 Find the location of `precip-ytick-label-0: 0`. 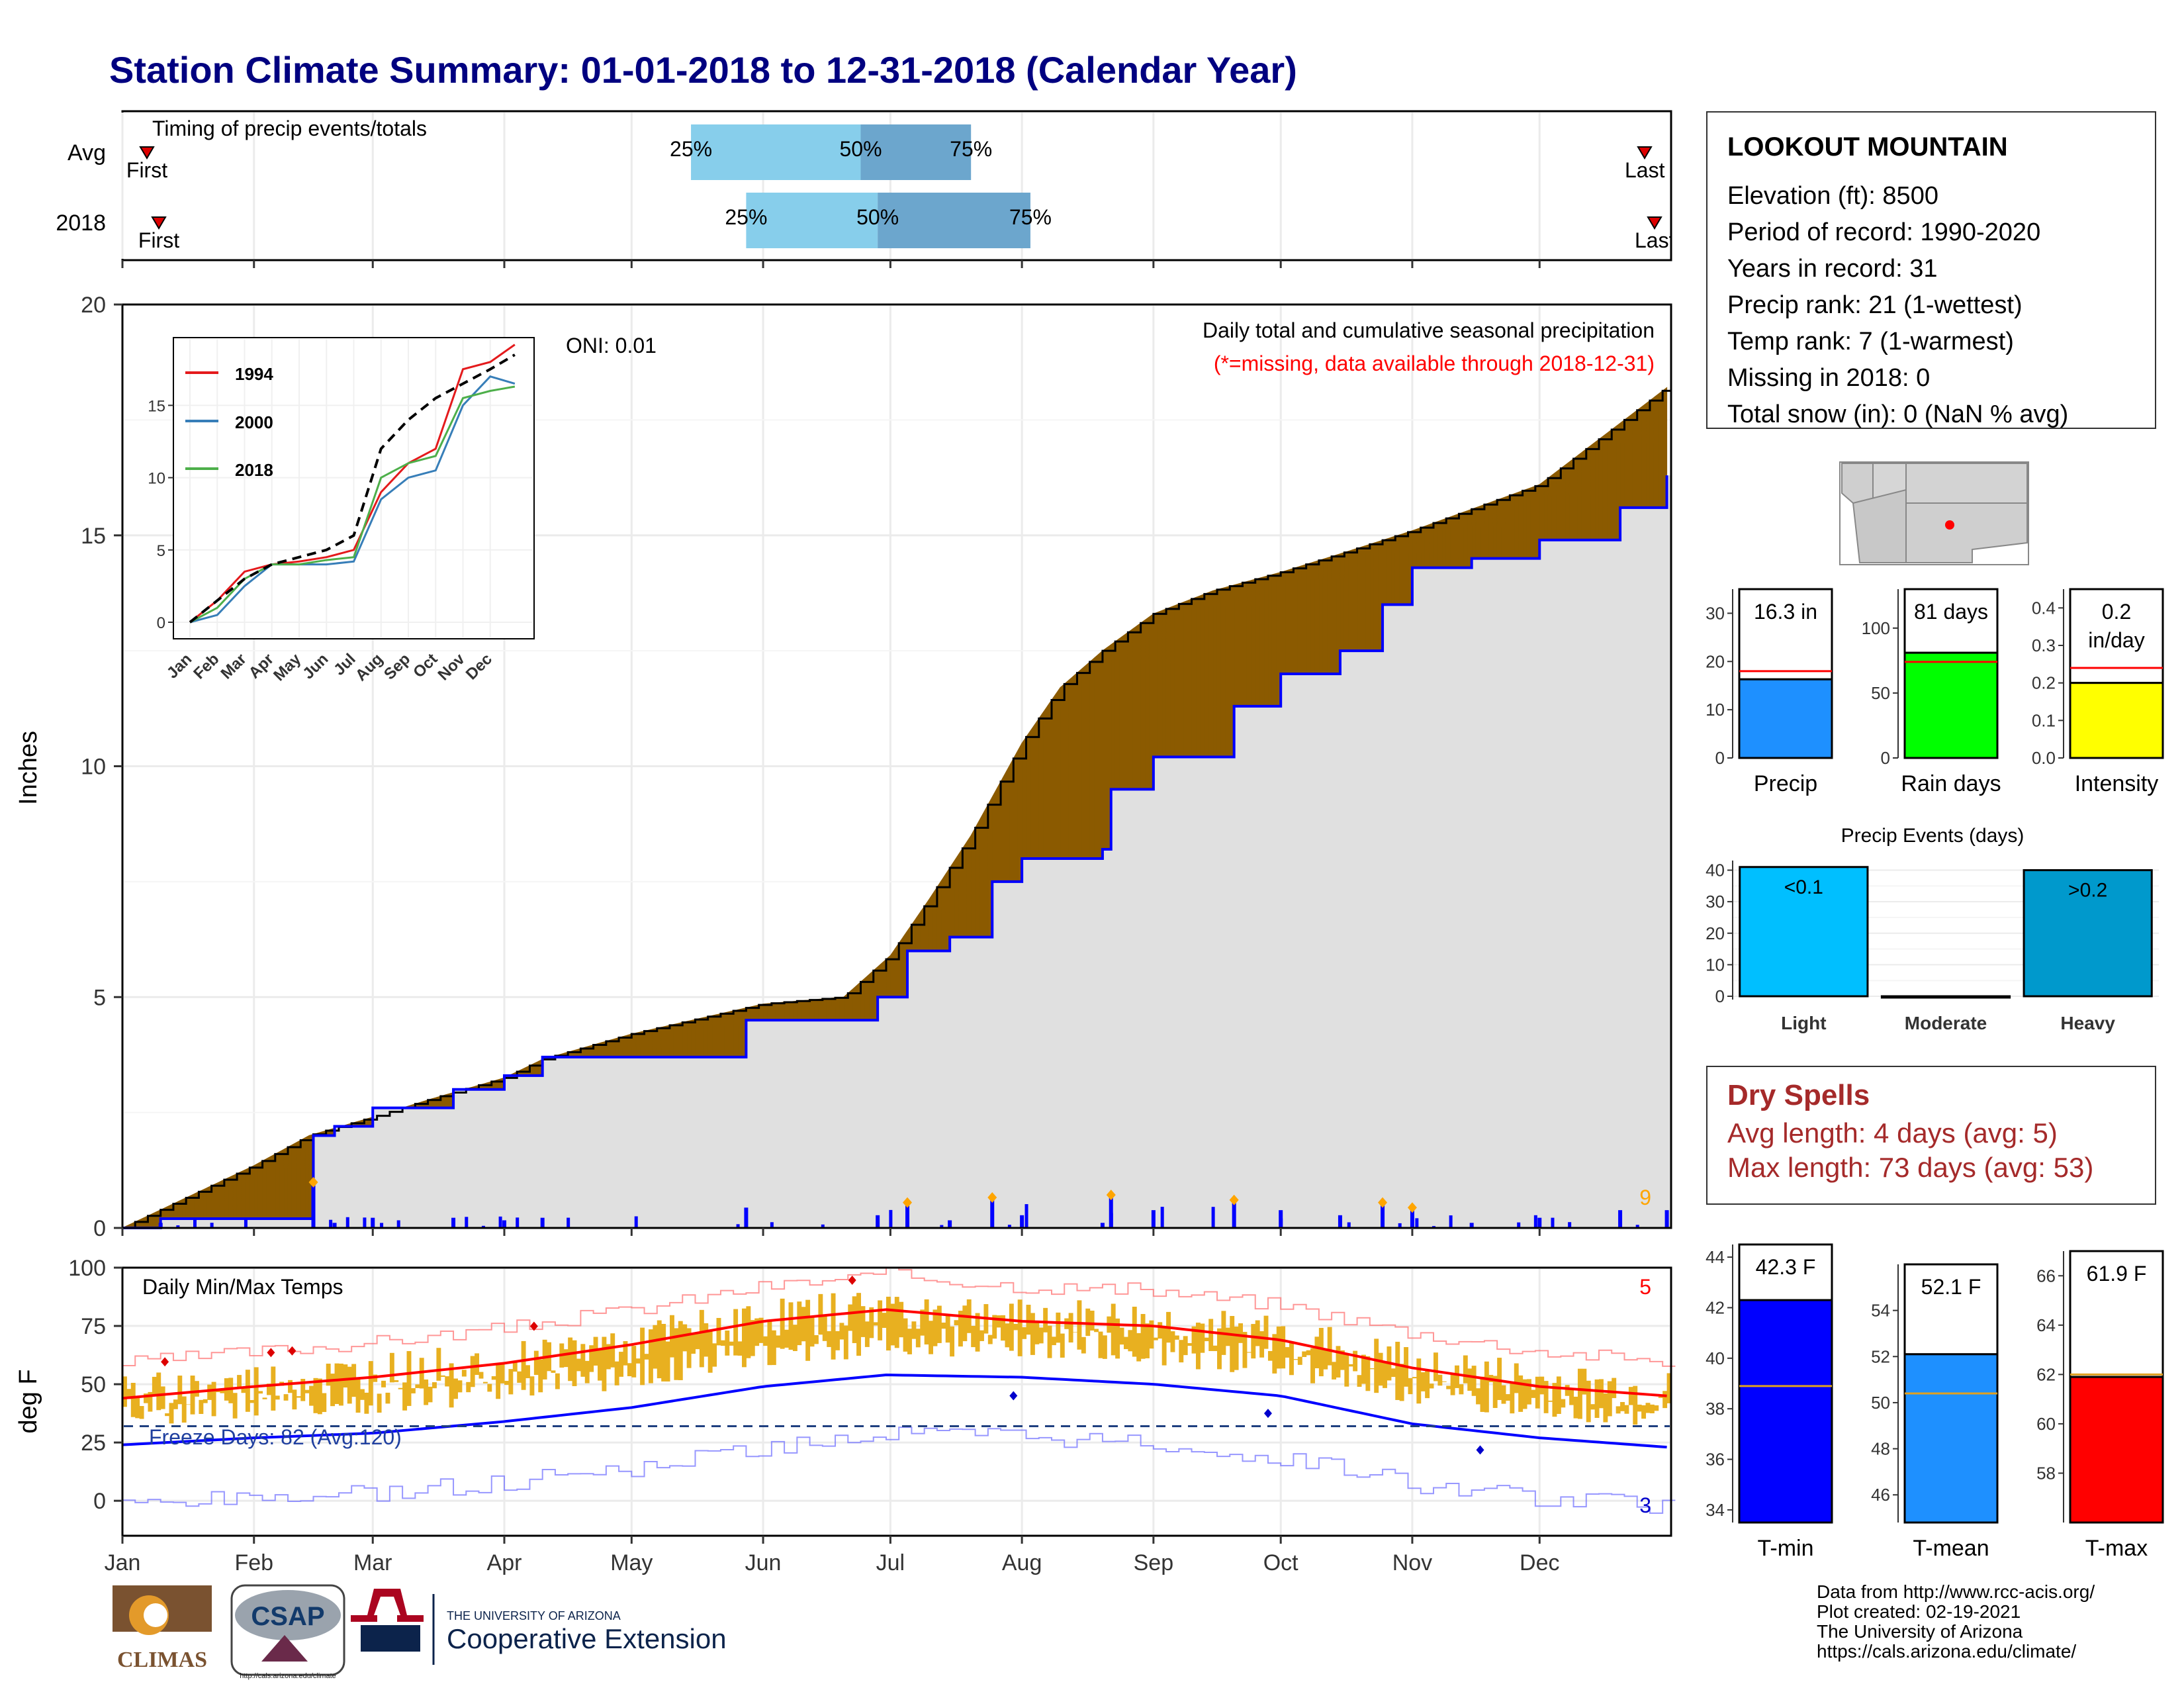

precip-ytick-label-0: 0 is located at coordinates (100, 1228).